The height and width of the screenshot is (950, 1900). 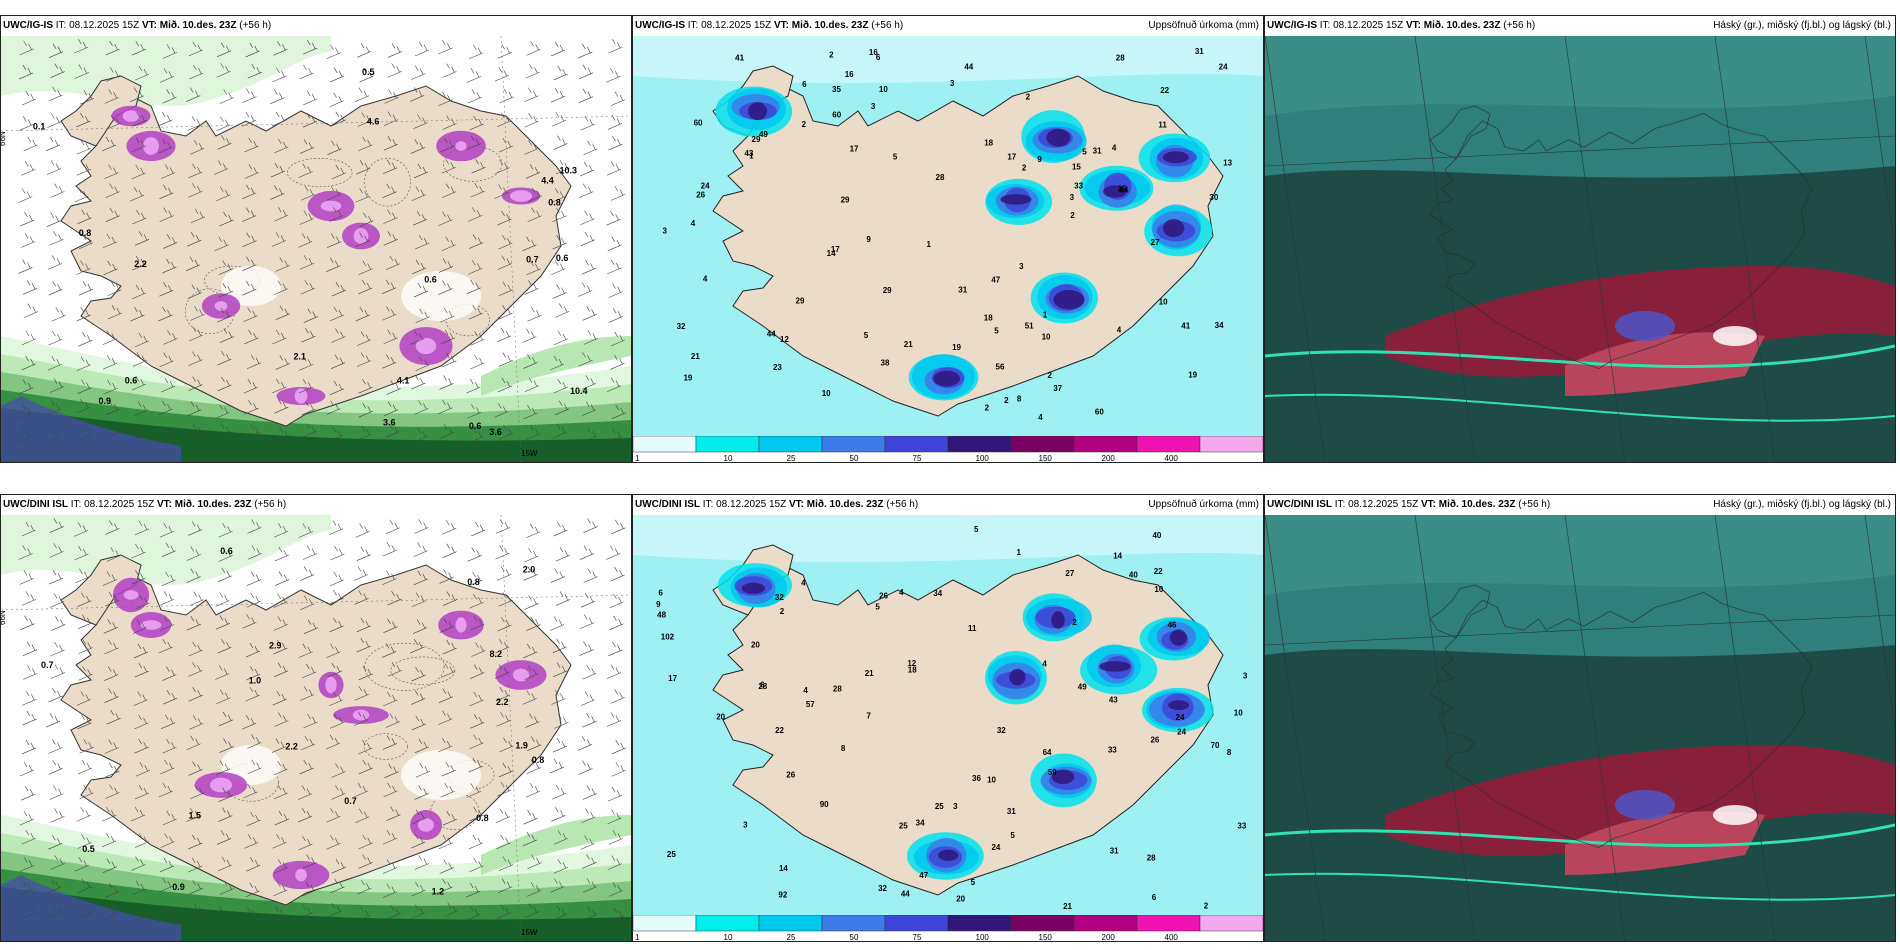 I want to click on precip-value-label: 51, so click(x=1029, y=326).